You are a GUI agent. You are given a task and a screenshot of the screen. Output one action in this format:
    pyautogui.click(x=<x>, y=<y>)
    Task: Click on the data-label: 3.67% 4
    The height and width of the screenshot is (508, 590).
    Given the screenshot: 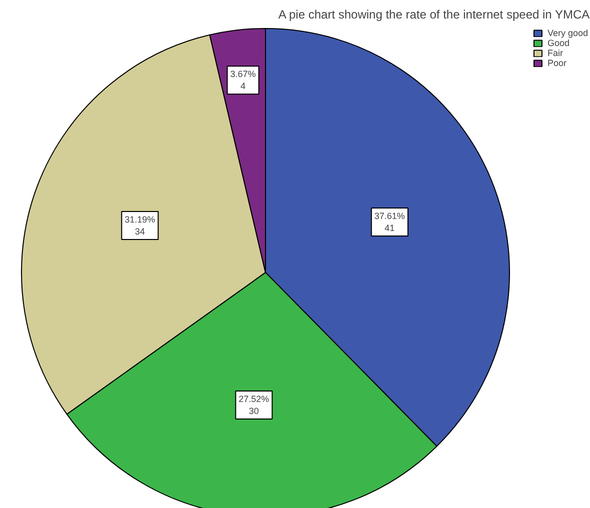 What is the action you would take?
    pyautogui.click(x=243, y=80)
    